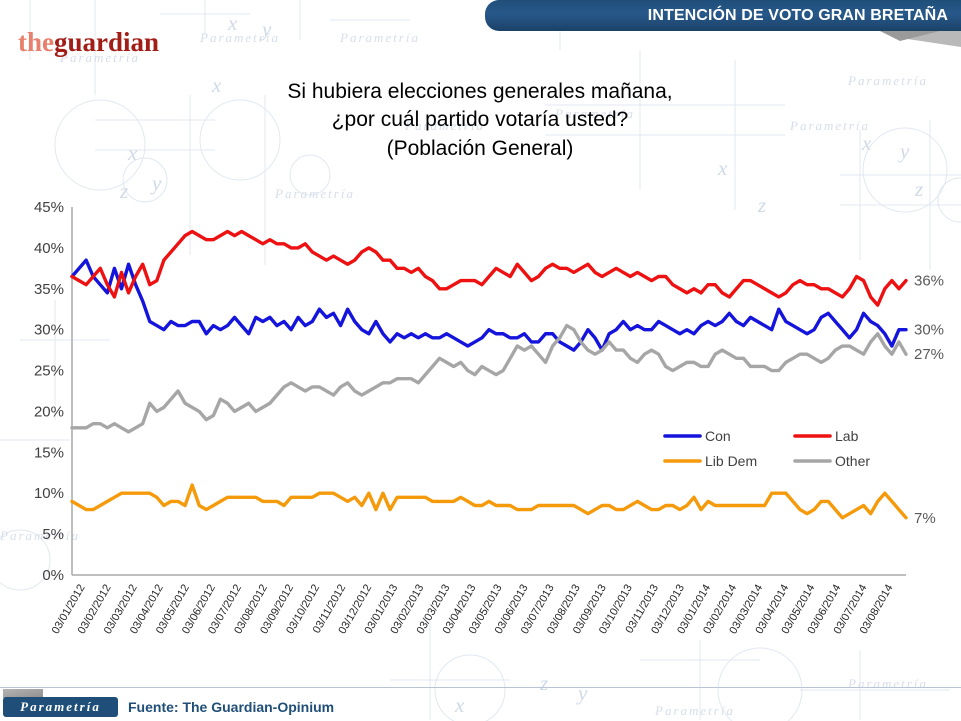  What do you see at coordinates (489, 501) in the screenshot?
I see `series-line-lib-dem` at bounding box center [489, 501].